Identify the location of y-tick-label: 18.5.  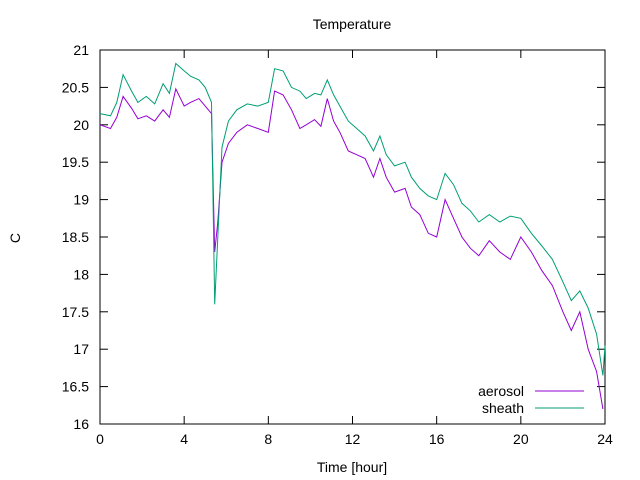
(75, 237).